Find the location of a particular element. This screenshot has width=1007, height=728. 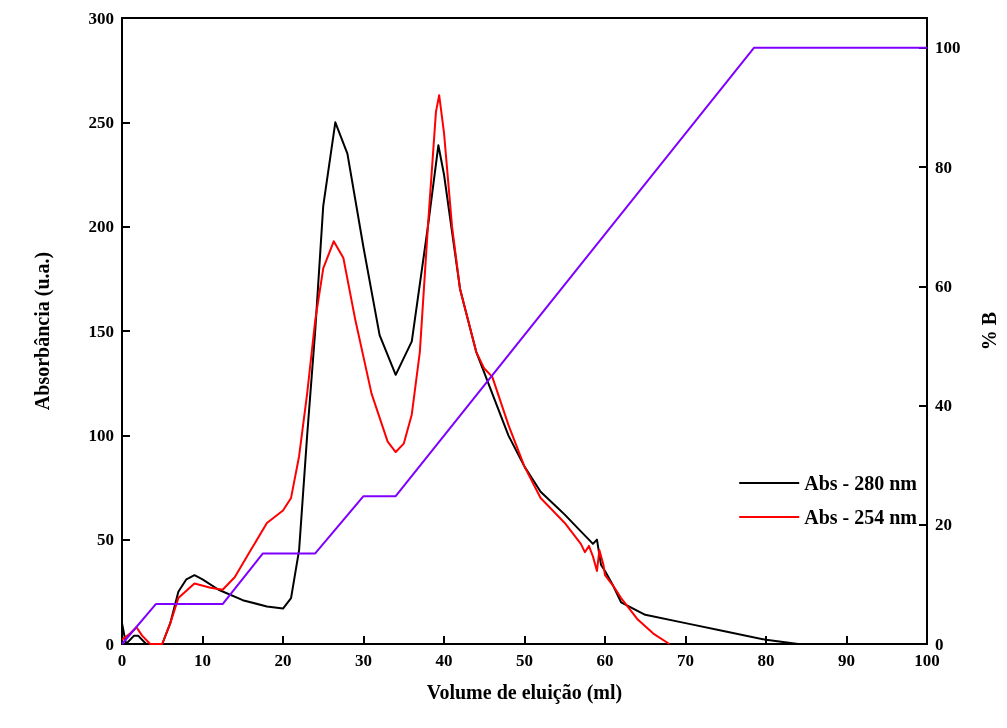

y-tick-label: 150 is located at coordinates (101, 331).